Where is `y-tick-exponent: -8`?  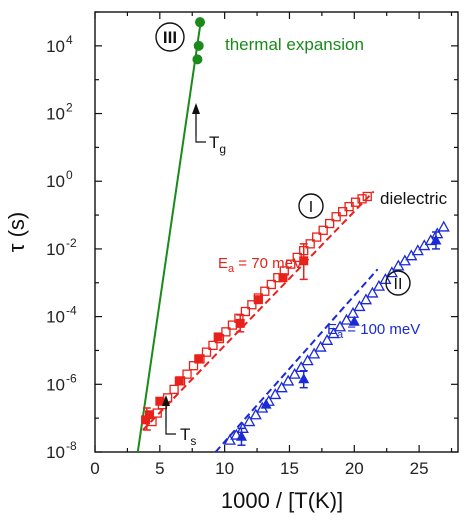 y-tick-exponent: -8 is located at coordinates (71, 446).